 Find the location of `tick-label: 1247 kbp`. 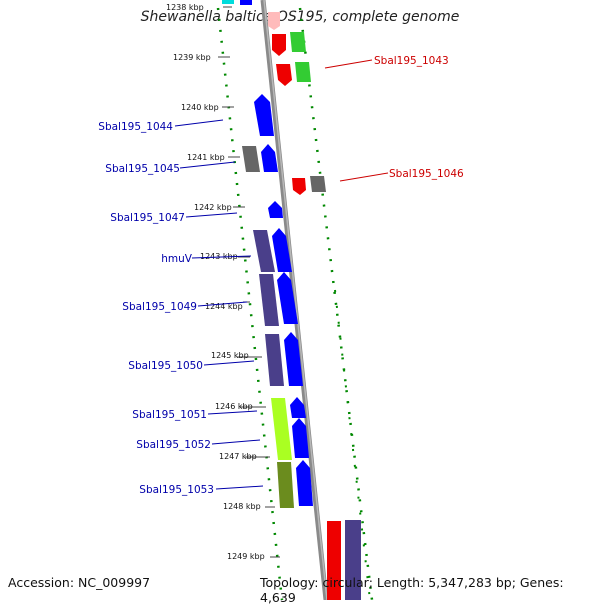

tick-label: 1247 kbp is located at coordinates (238, 456).